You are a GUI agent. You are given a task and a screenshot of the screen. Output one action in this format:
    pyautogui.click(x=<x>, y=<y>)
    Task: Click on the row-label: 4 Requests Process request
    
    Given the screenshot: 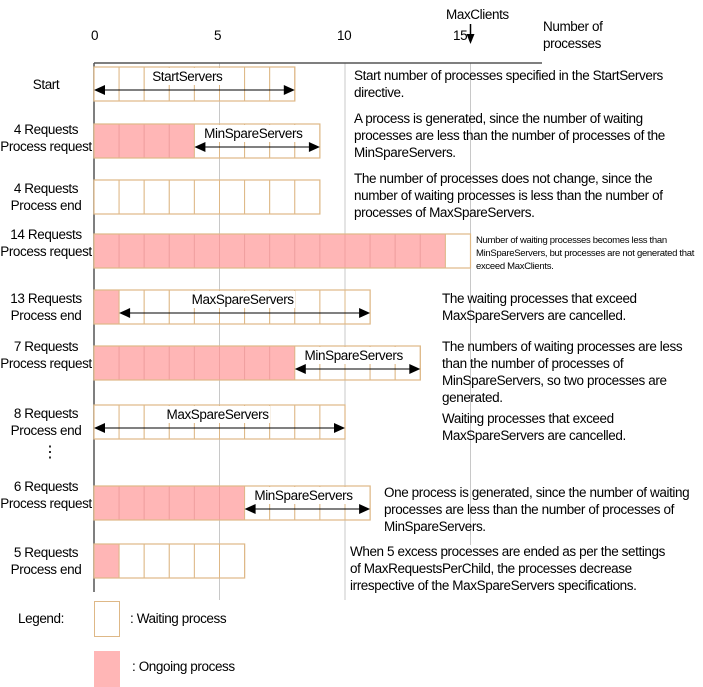 What is the action you would take?
    pyautogui.click(x=46, y=138)
    